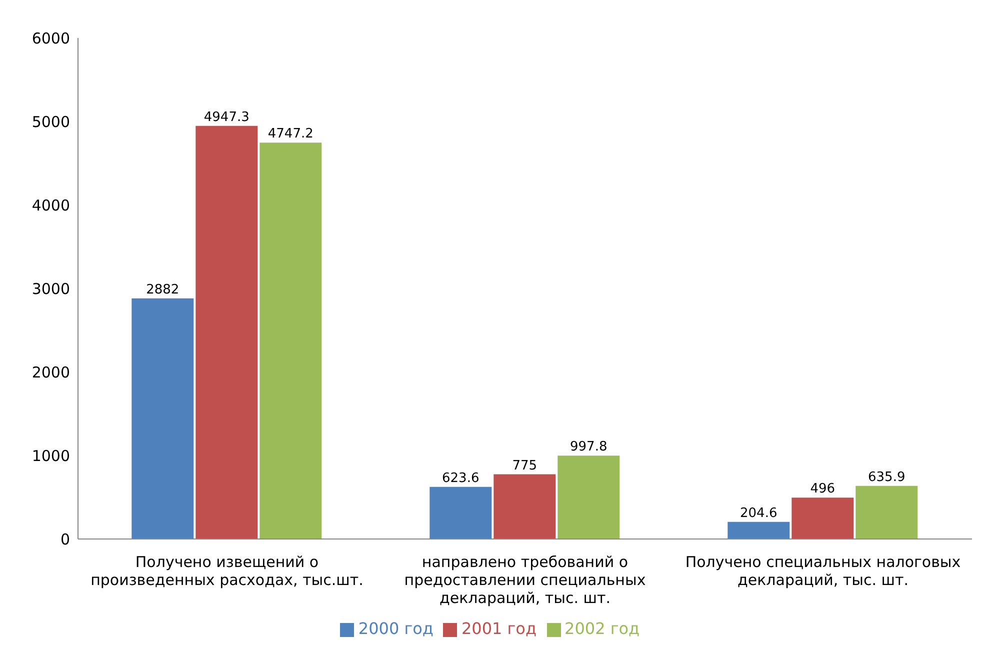  I want to click on data-label: 997.8, so click(589, 447).